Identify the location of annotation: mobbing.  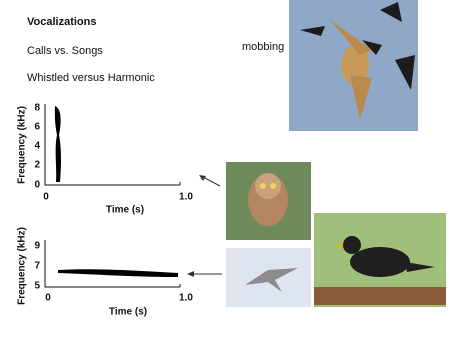
(263, 47).